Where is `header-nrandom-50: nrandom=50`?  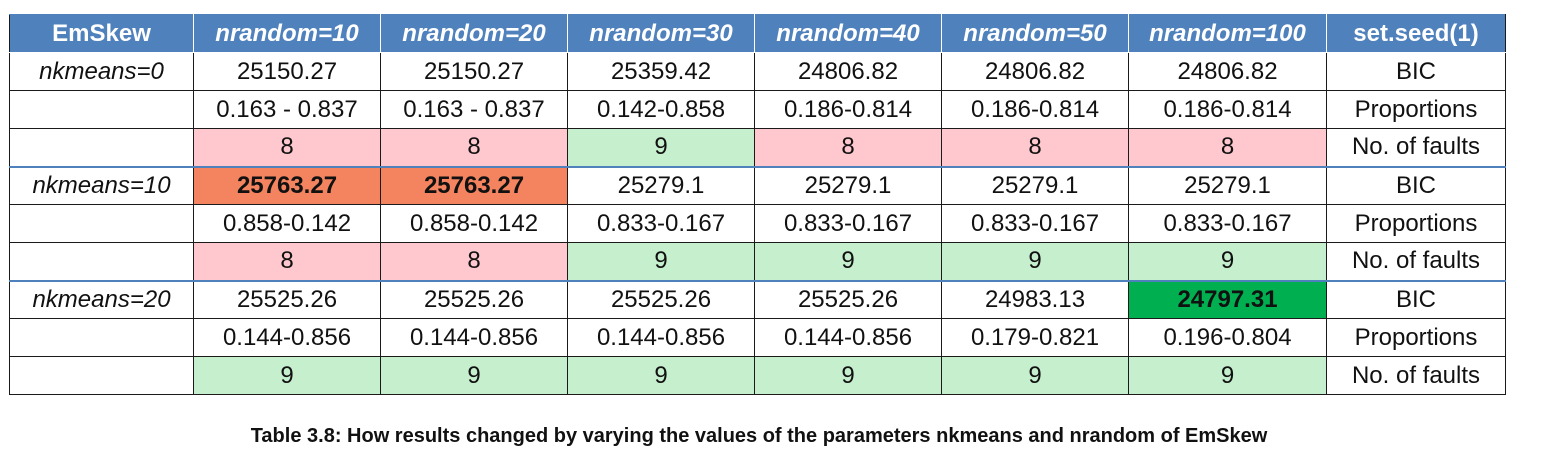
header-nrandom-50: nrandom=50 is located at coordinates (1035, 33).